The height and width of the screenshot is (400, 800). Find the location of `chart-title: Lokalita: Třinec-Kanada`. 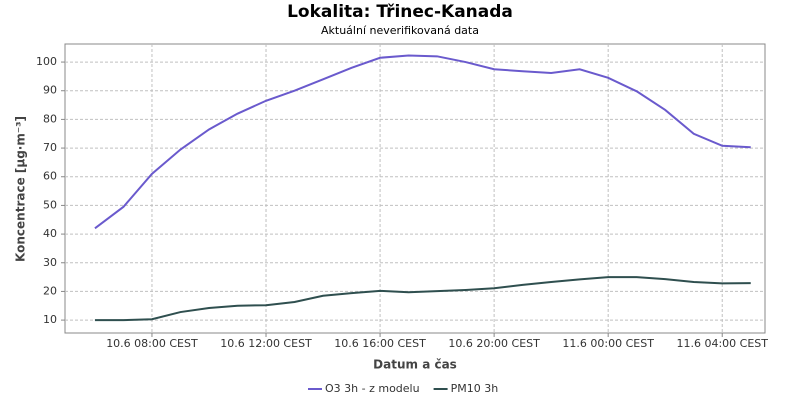

chart-title: Lokalita: Třinec-Kanada is located at coordinates (400, 12).